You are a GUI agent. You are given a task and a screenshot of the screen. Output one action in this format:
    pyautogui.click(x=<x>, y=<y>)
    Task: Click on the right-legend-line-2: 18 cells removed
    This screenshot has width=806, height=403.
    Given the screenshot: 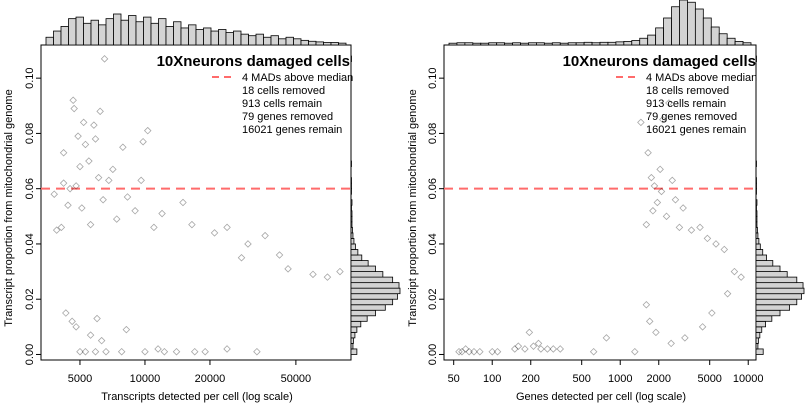 What is the action you would take?
    pyautogui.click(x=687, y=91)
    